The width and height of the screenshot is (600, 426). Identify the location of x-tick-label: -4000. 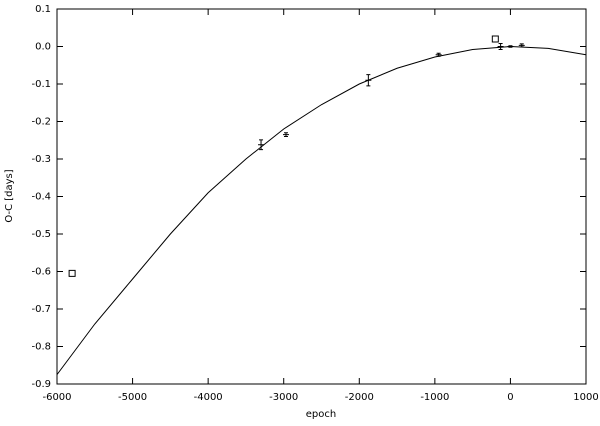
(208, 397).